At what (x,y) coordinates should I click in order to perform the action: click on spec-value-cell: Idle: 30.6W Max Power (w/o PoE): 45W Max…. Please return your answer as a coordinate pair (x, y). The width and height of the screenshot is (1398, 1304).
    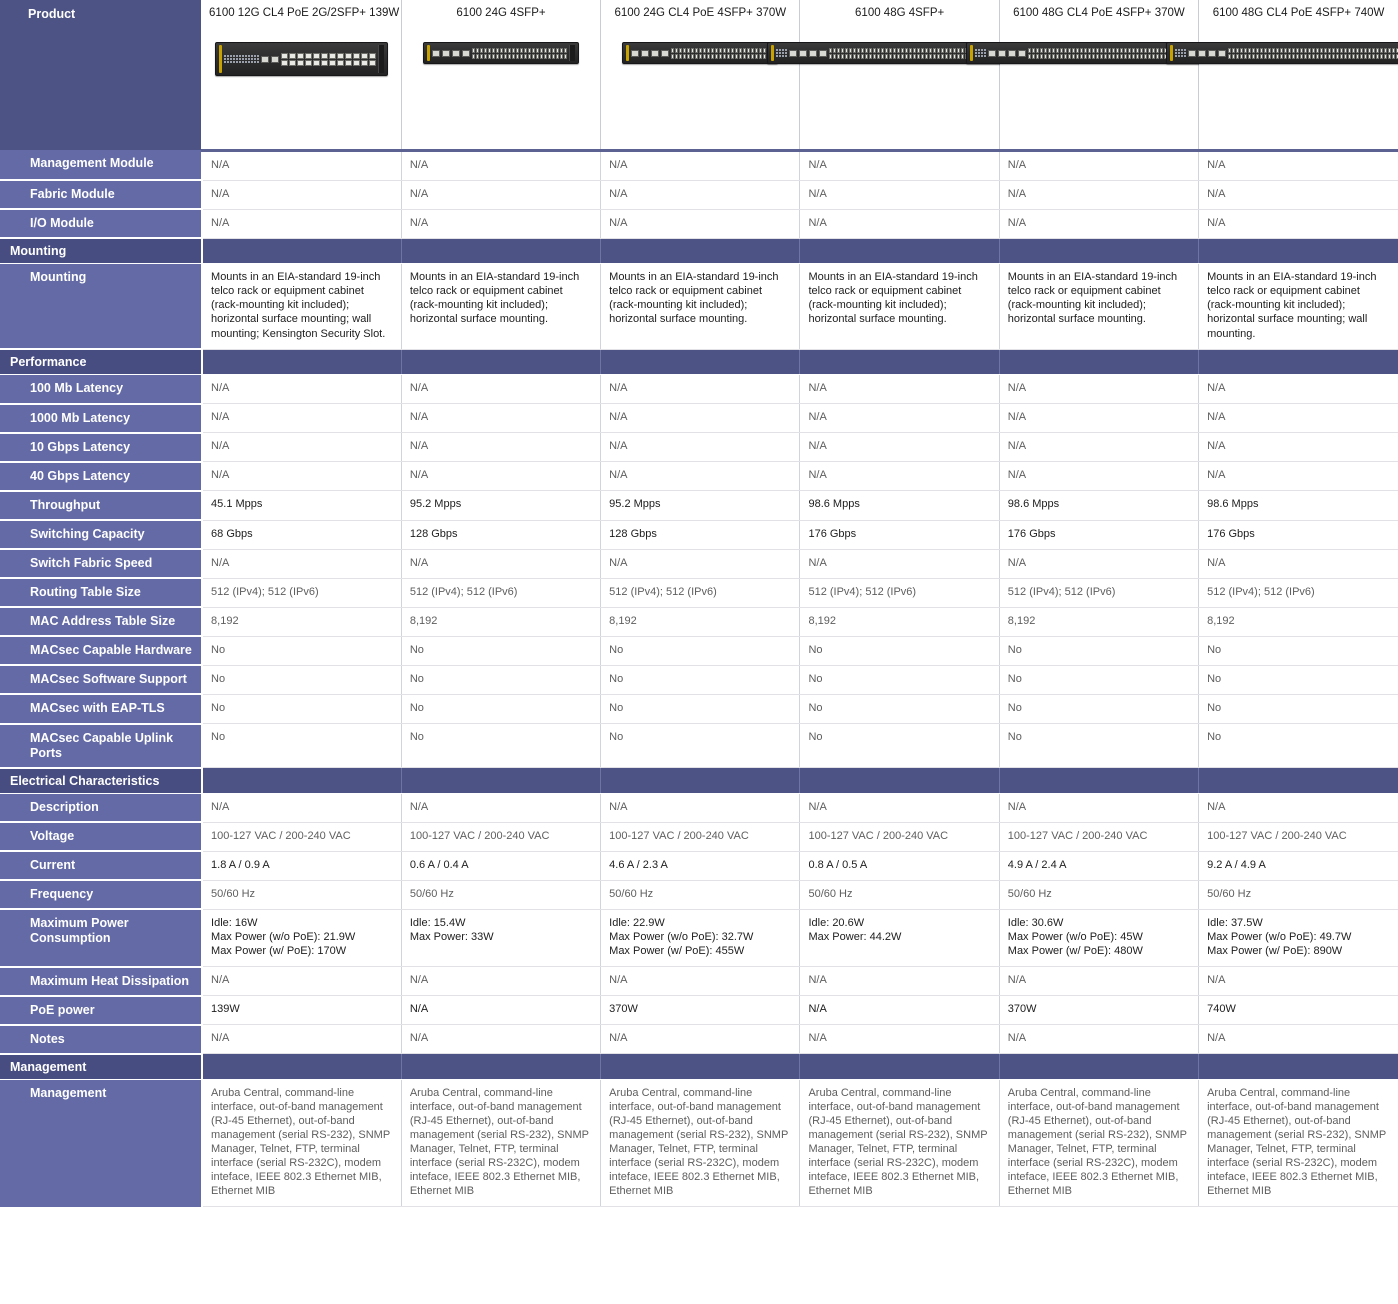
    Looking at the image, I should click on (1099, 938).